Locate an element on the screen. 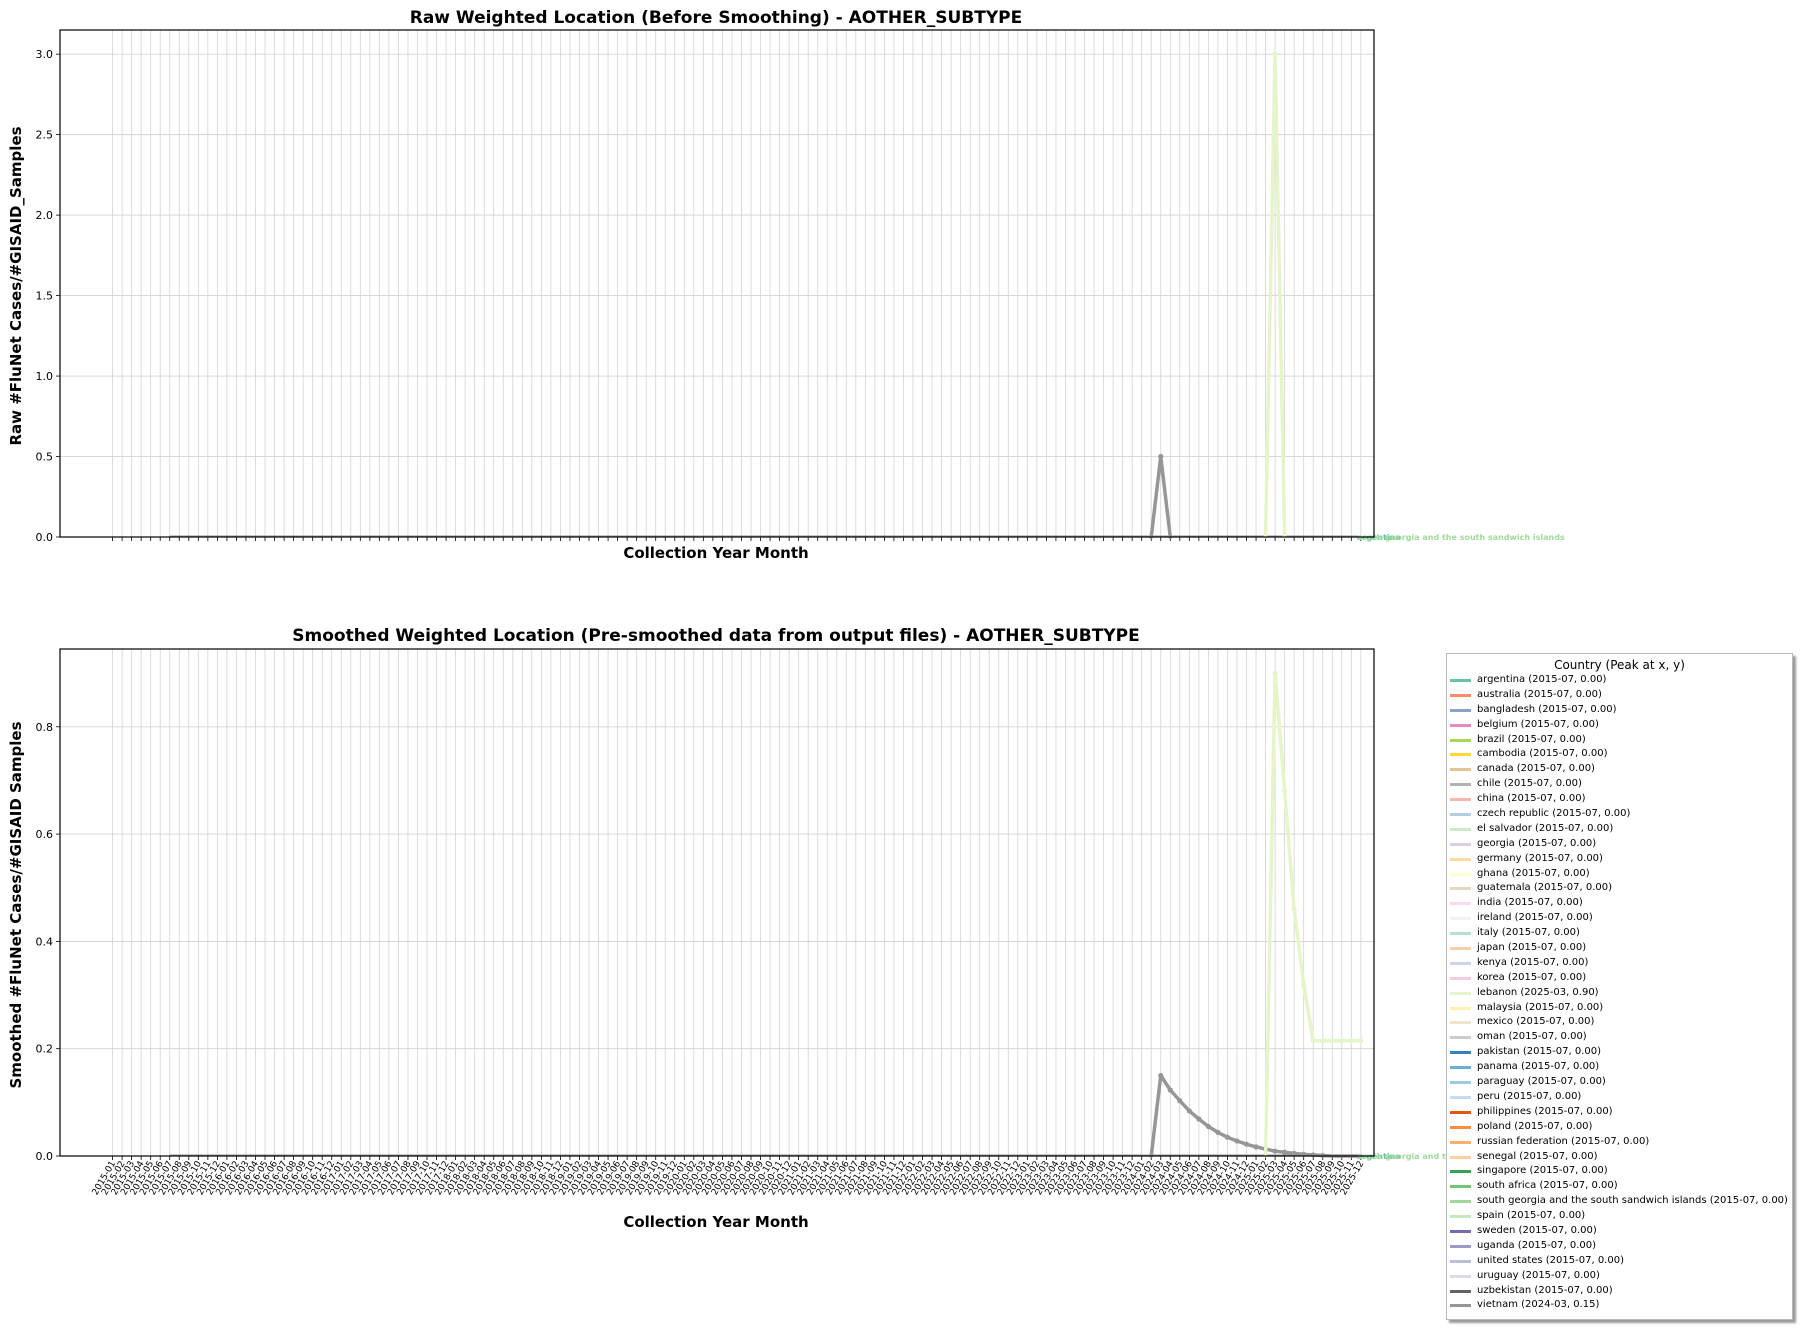 Image resolution: width=1803 pixels, height=1328 pixels. legend-item: uganda (2015-07, 0.00) is located at coordinates (1619, 1246).